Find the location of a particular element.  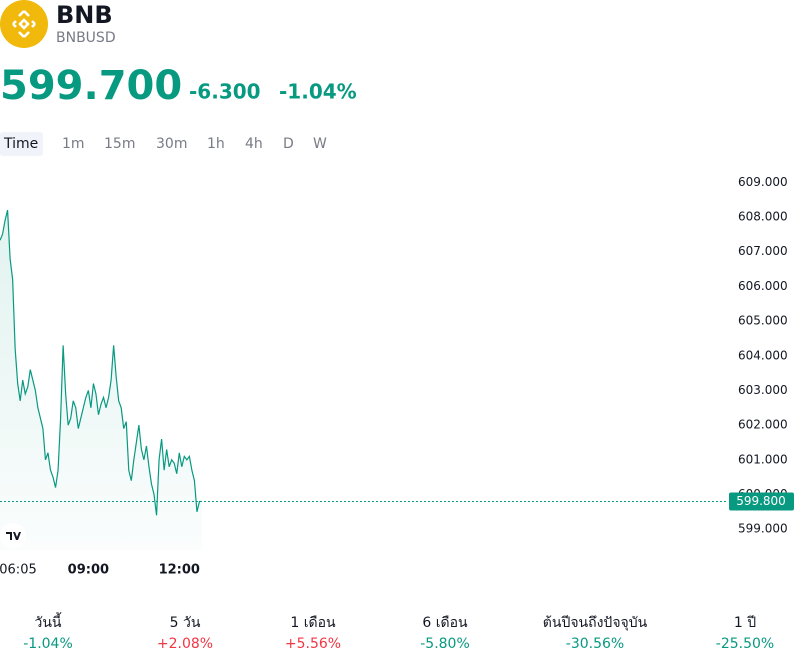

last-price-label: 599.800 is located at coordinates (761, 501).